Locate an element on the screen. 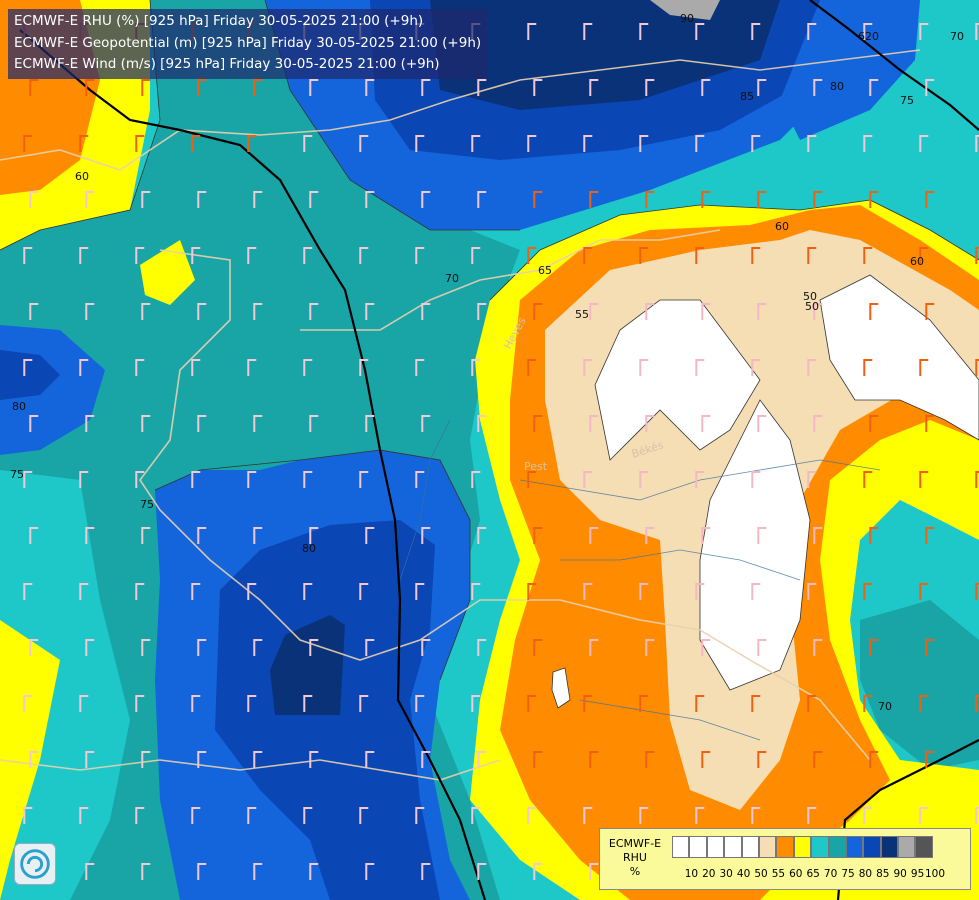  legend-tick-label: 65 is located at coordinates (813, 874).